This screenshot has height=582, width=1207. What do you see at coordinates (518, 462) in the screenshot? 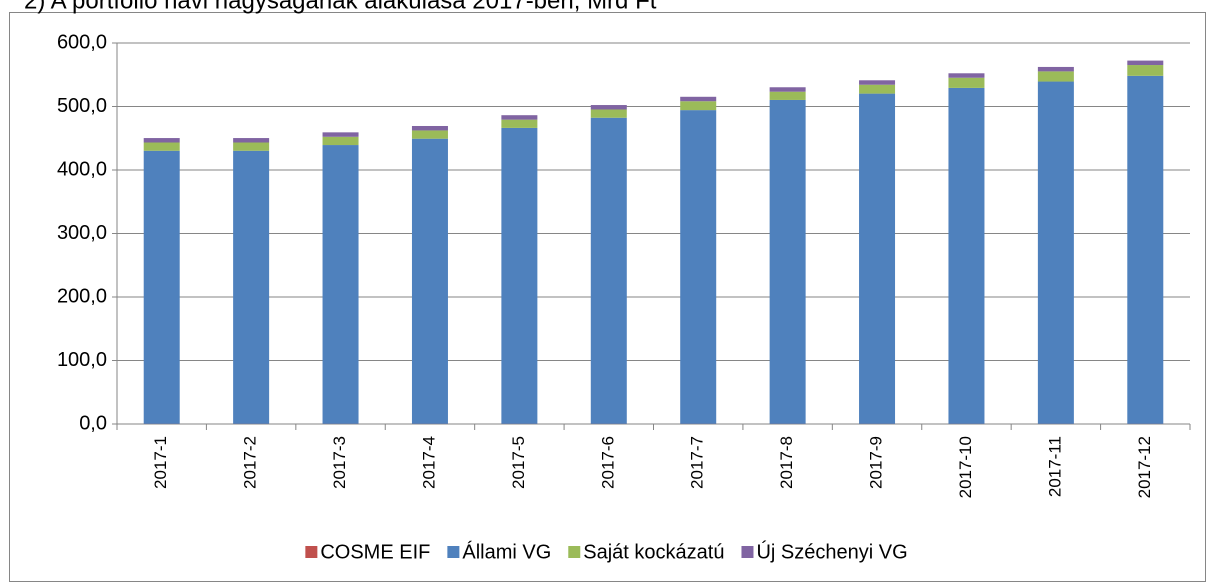
I see `x-tick-label: 2017-5` at bounding box center [518, 462].